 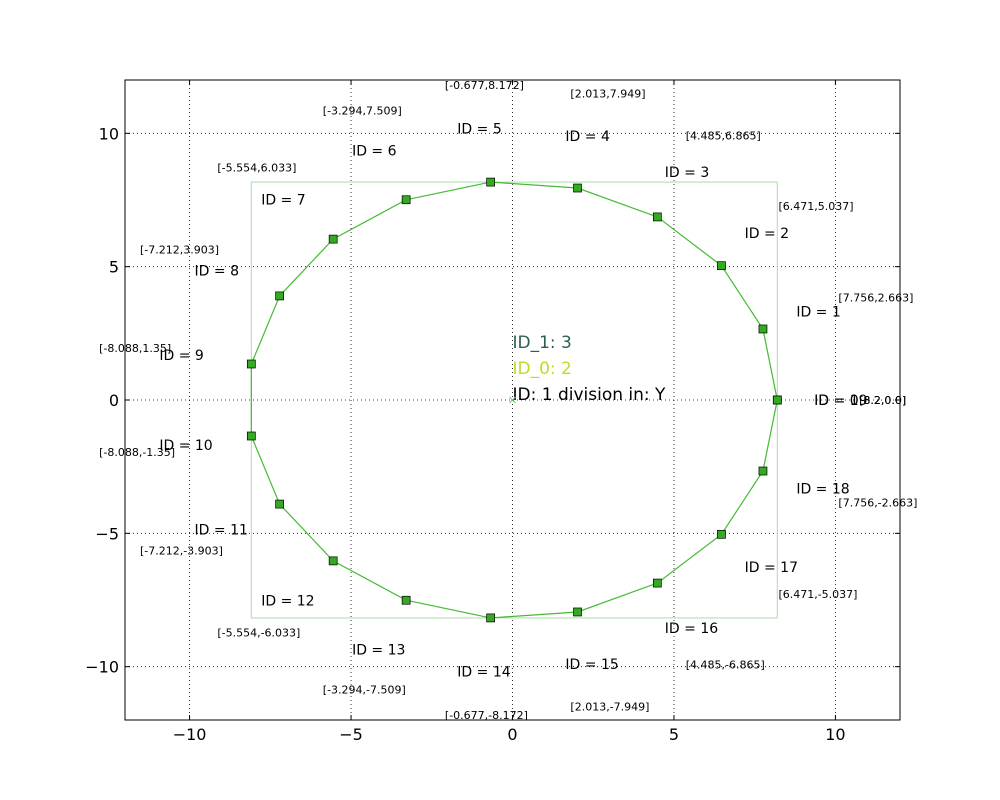 What do you see at coordinates (258, 632) in the screenshot?
I see `vertex-coord-label-12: [-5.554,-6.033]` at bounding box center [258, 632].